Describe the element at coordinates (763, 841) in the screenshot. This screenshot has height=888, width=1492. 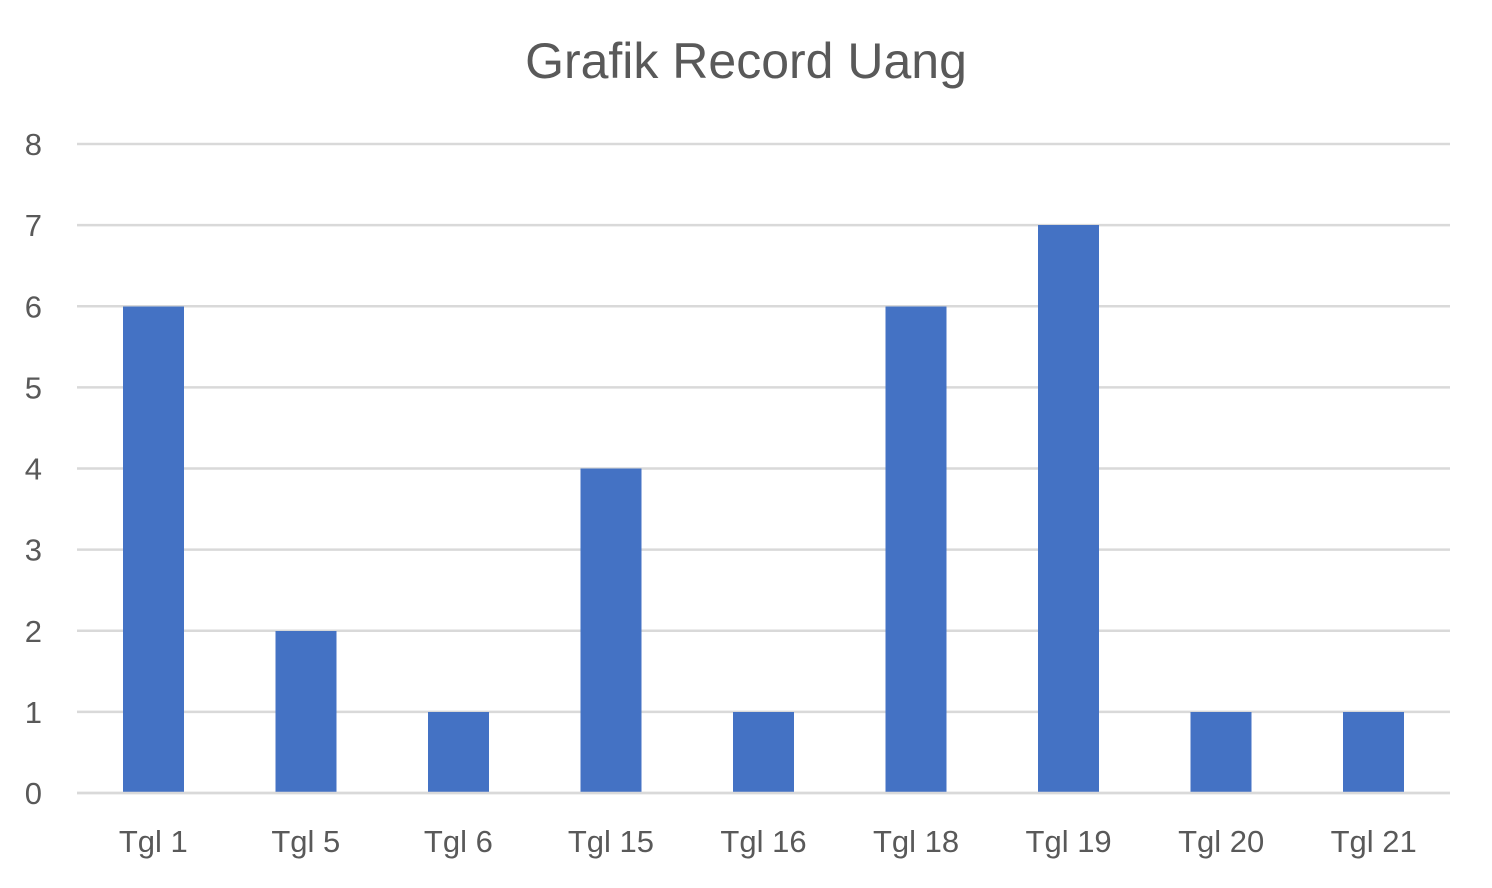
I see `x-tick-label: Tgl 16` at that location.